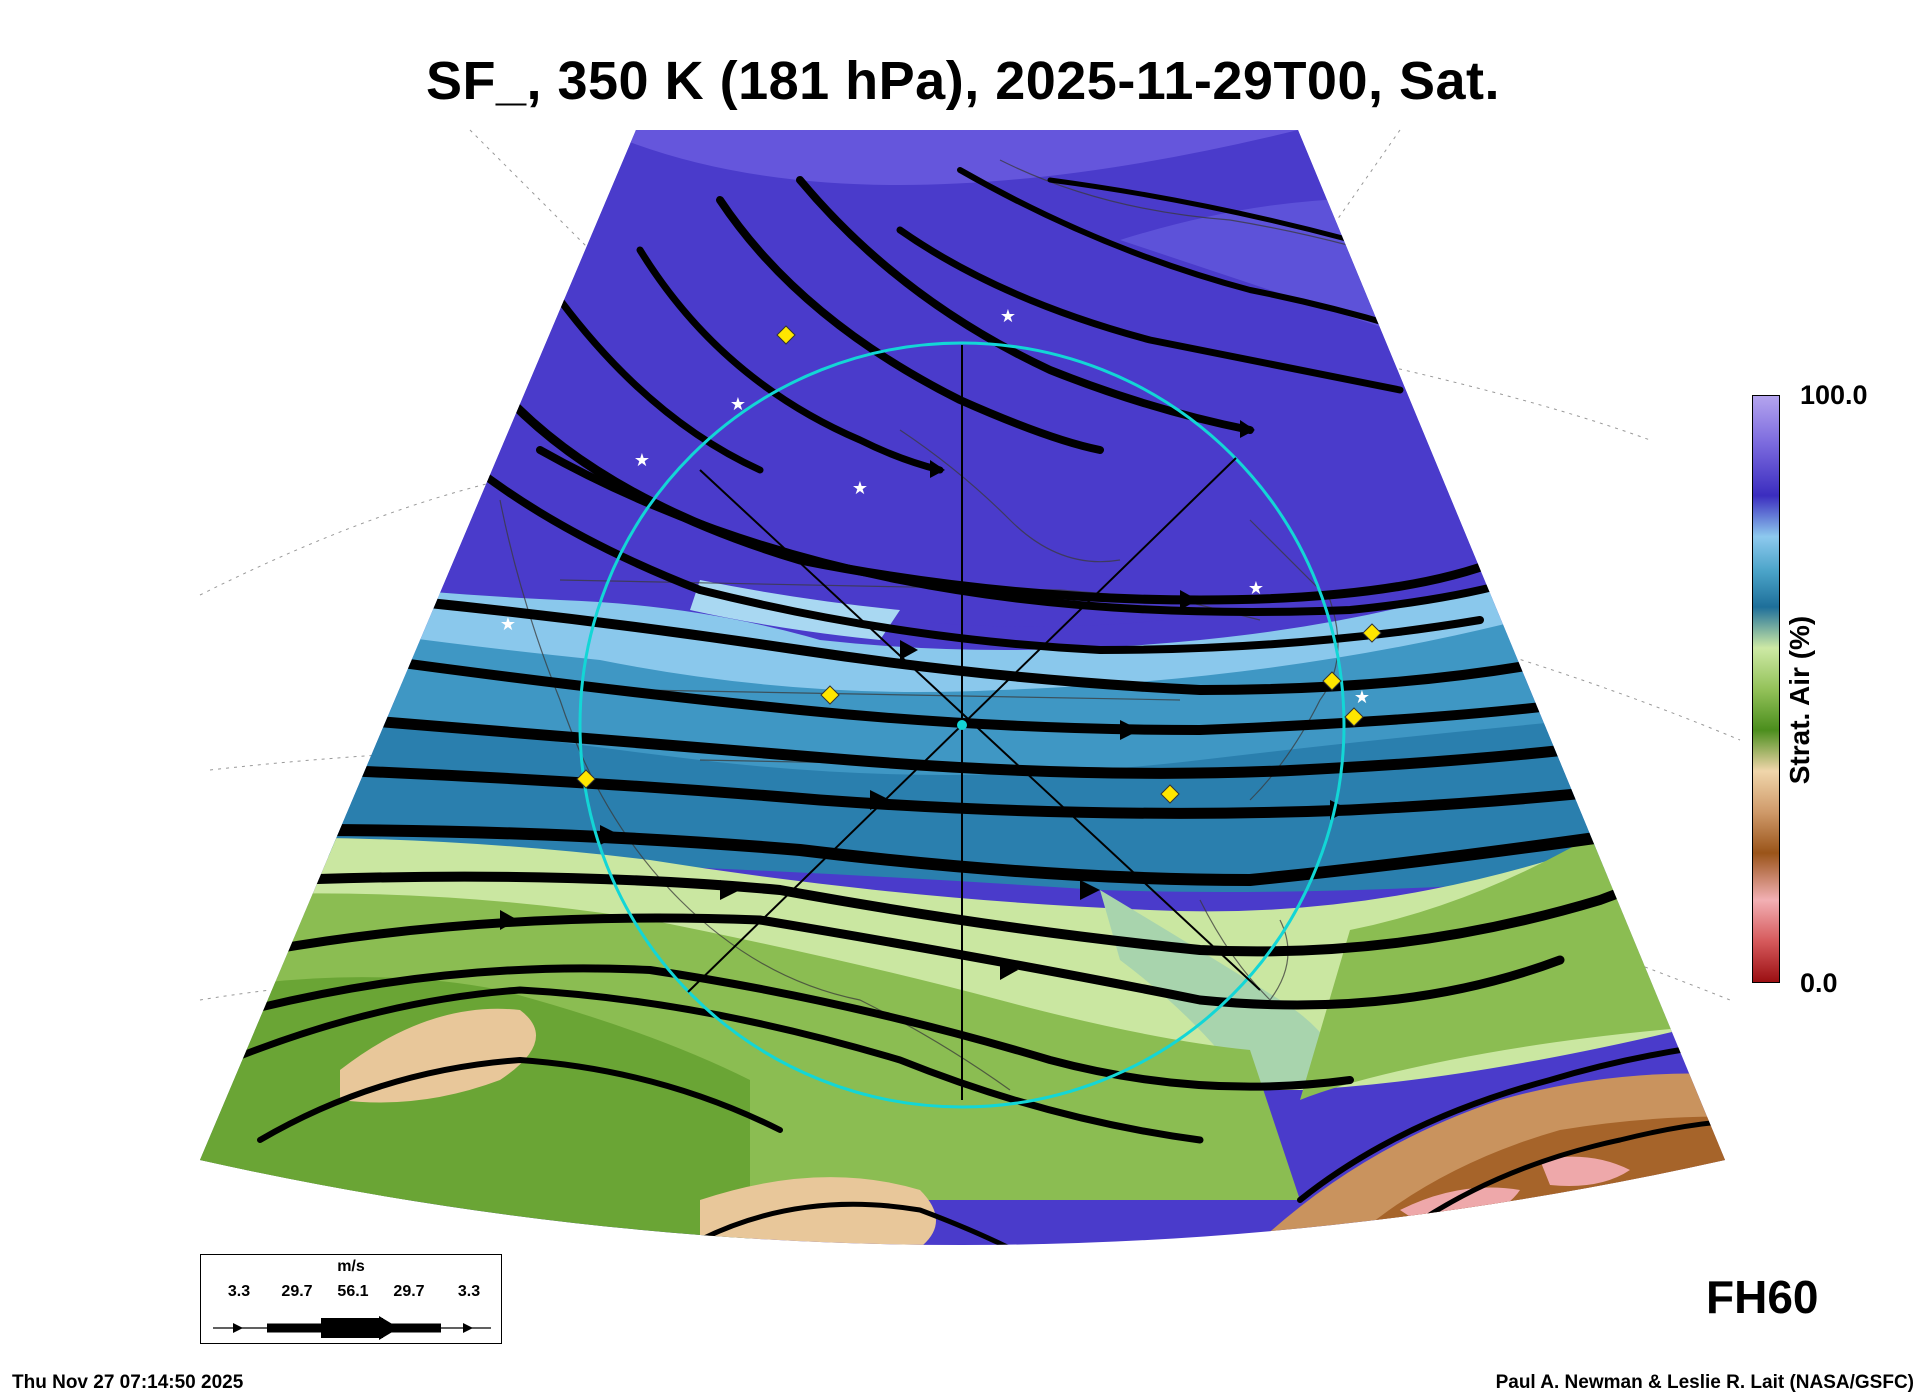 This screenshot has height=1394, width=1926. Describe the element at coordinates (353, 1291) in the screenshot. I see `wind-legend-value: 56.1` at that location.